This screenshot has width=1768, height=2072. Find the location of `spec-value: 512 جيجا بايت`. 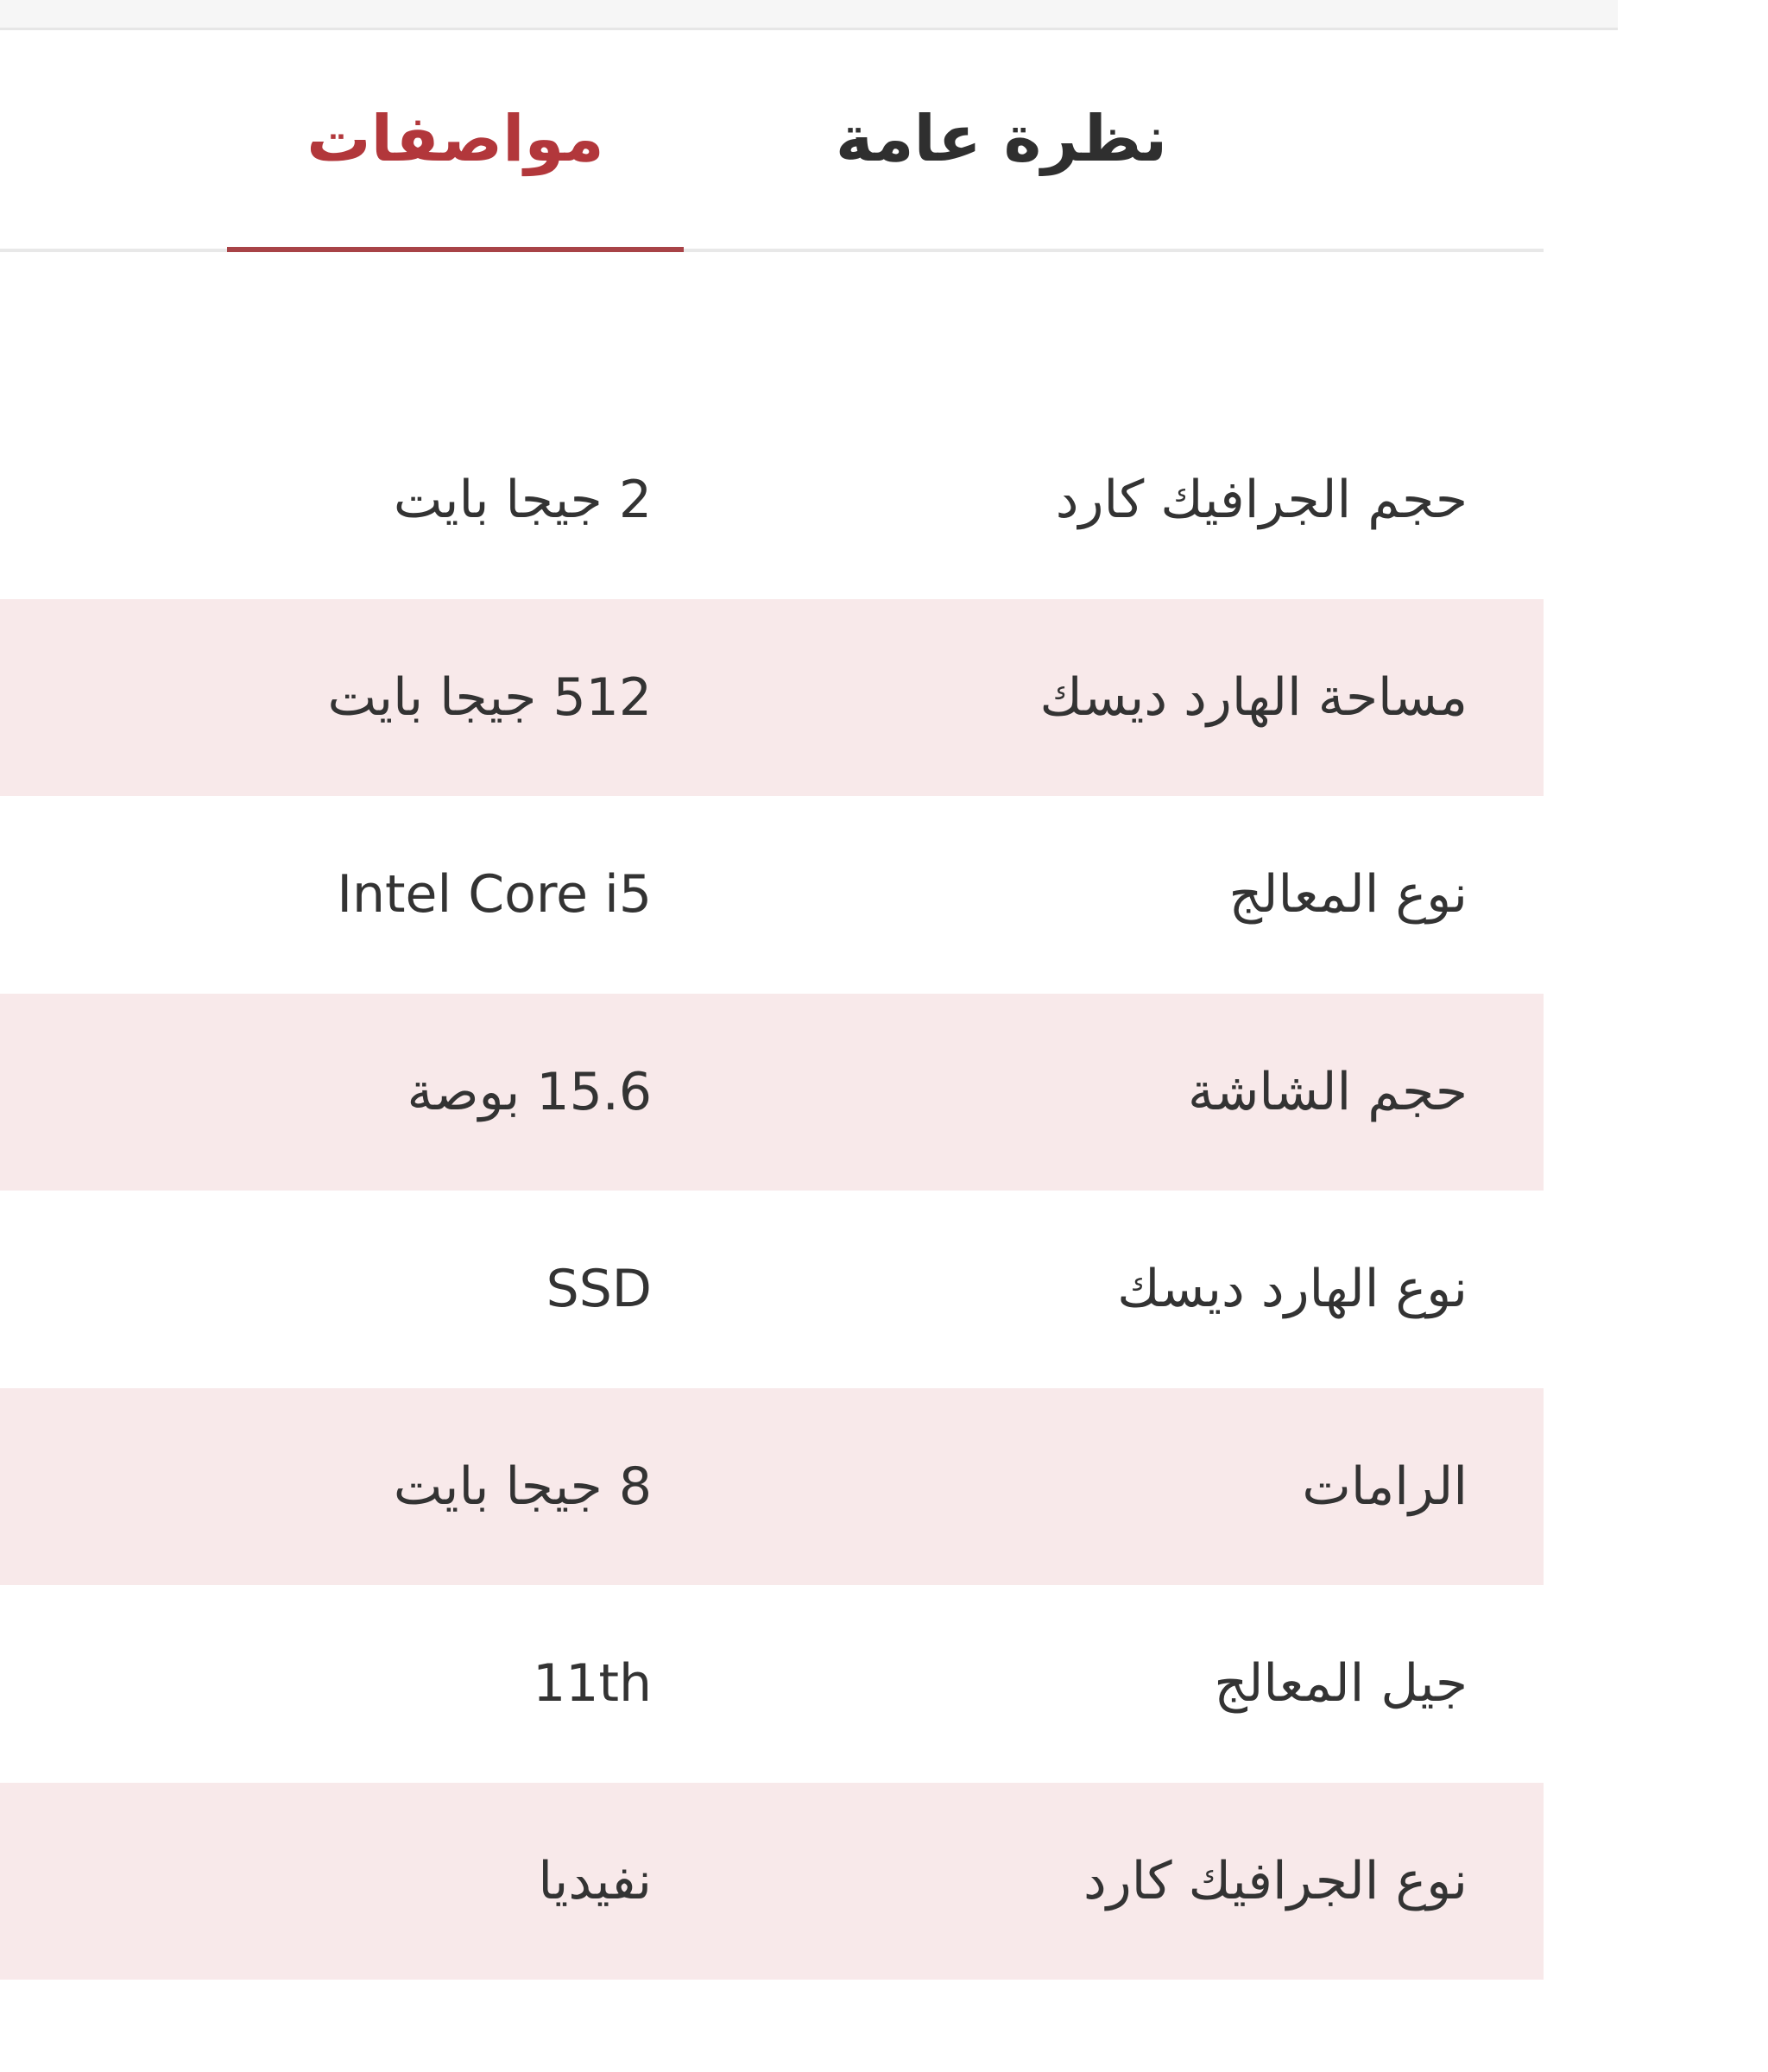

spec-value: 512 جيجا بايت is located at coordinates (489, 697).